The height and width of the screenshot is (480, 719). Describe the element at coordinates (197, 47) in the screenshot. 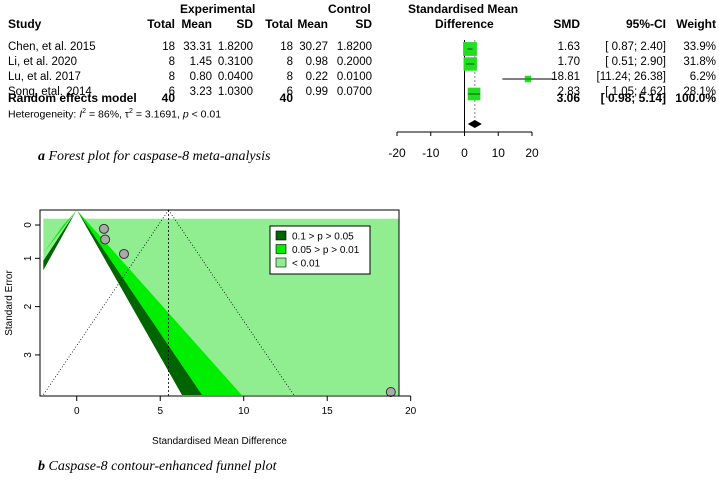

I see `cell-mean1: 33.31` at that location.